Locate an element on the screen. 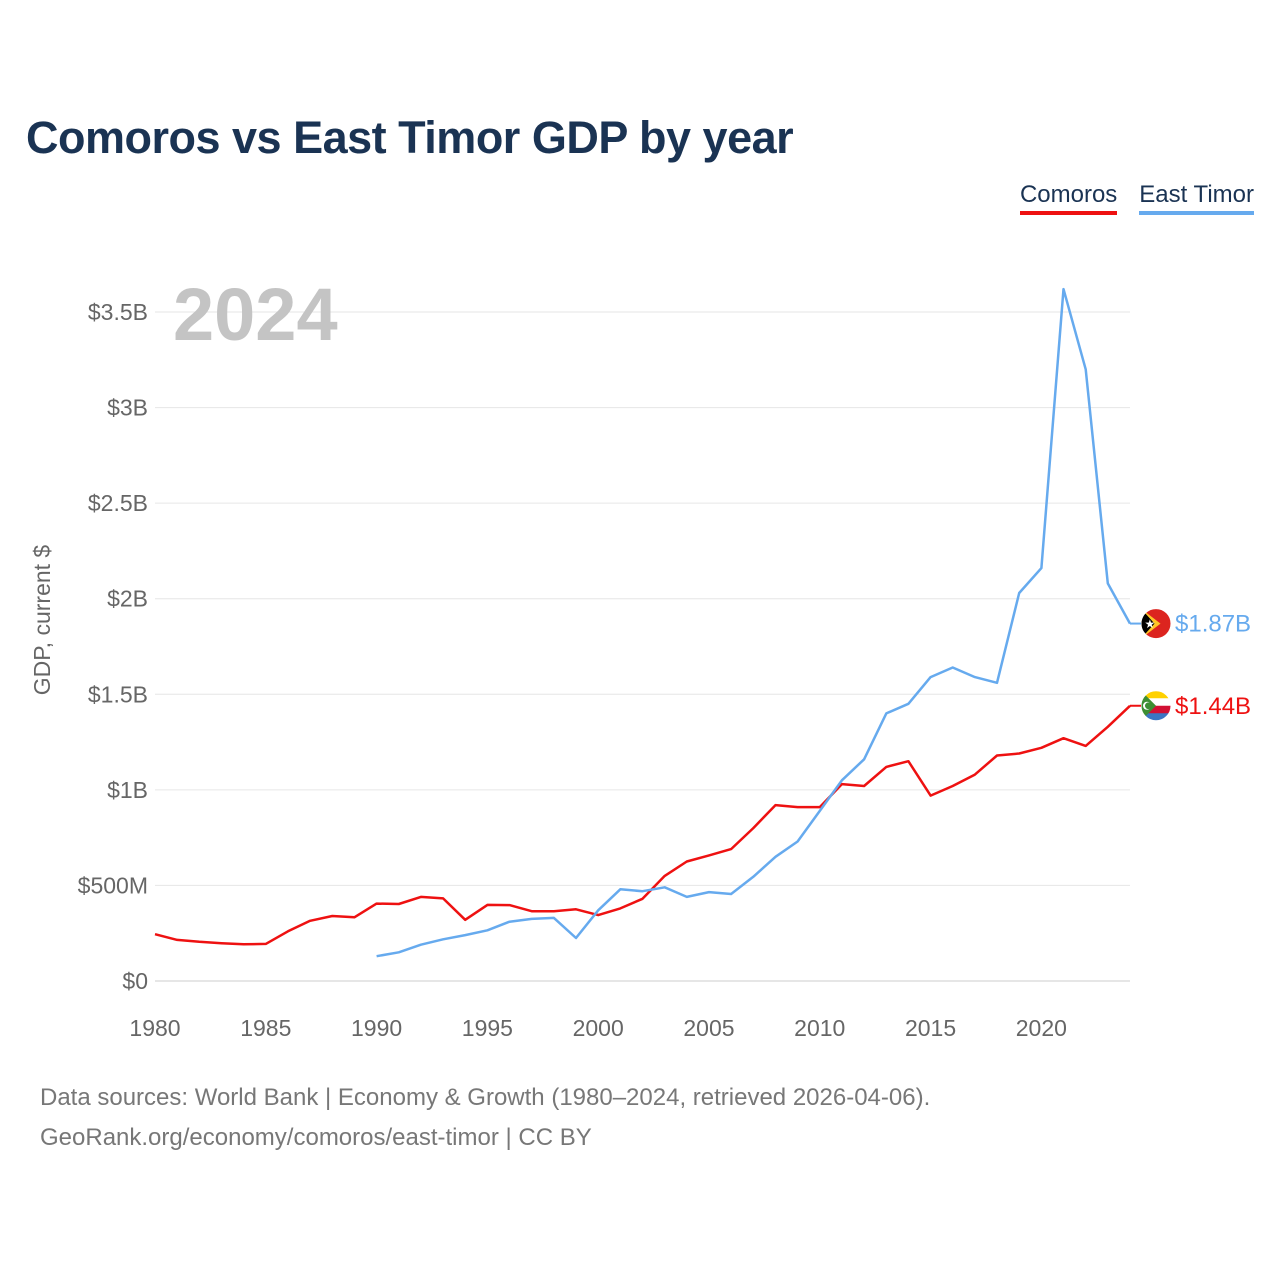 This screenshot has height=1280, width=1280. x-tick-label: 1980 is located at coordinates (154, 1028).